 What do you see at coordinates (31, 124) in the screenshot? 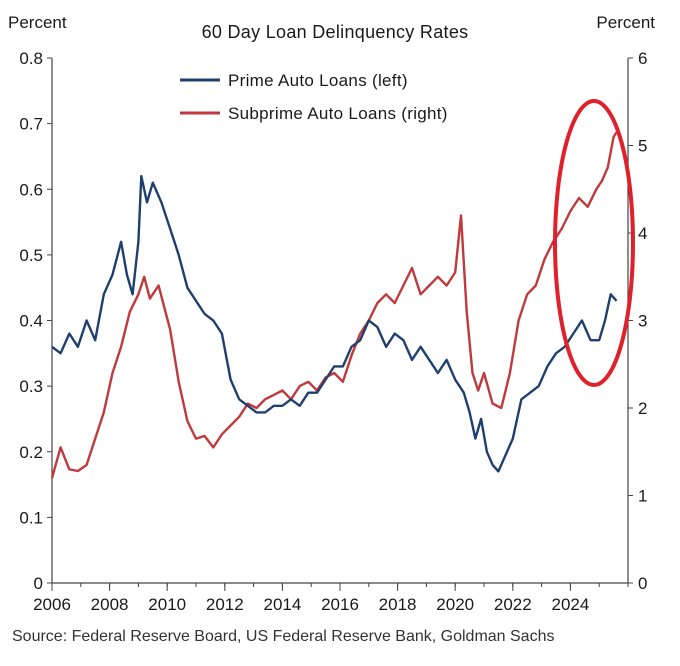
I see `left-tick-label: 0.7` at bounding box center [31, 124].